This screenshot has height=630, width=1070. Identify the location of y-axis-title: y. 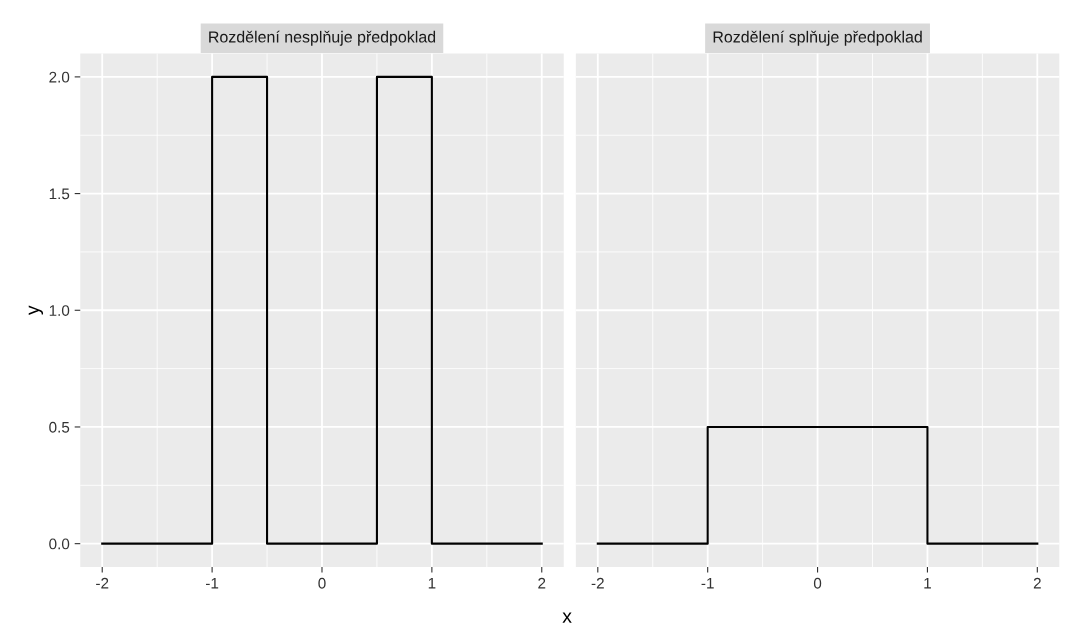
(36, 310).